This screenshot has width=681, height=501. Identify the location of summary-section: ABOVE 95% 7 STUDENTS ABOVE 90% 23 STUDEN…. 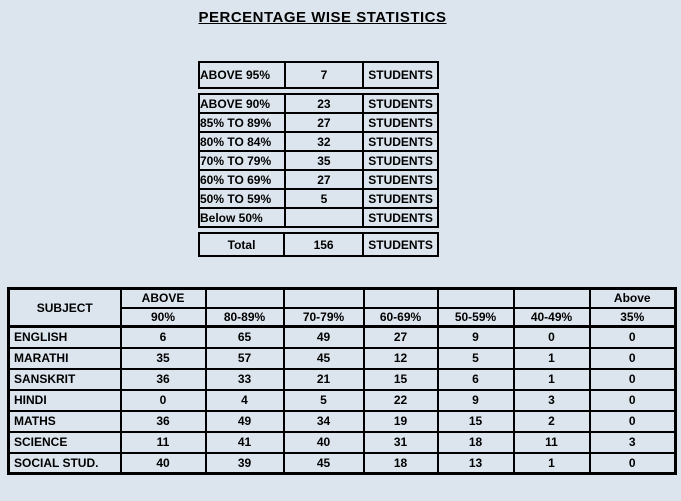
(318, 159).